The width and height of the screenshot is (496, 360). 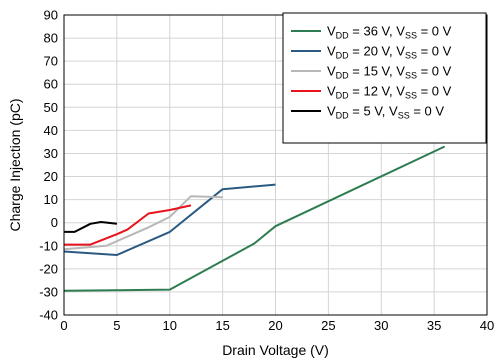 I want to click on y-tick-label: 80, so click(x=51, y=38).